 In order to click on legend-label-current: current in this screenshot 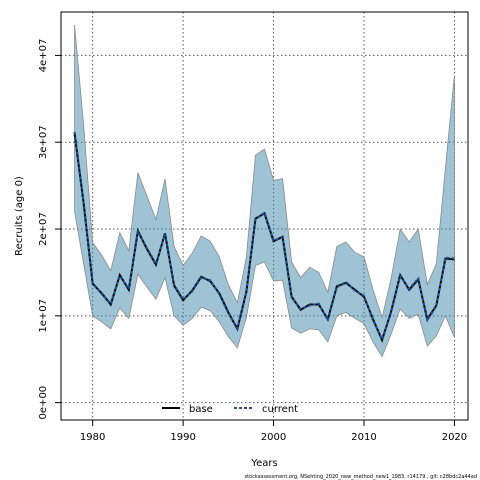, I will do `click(280, 409)`.